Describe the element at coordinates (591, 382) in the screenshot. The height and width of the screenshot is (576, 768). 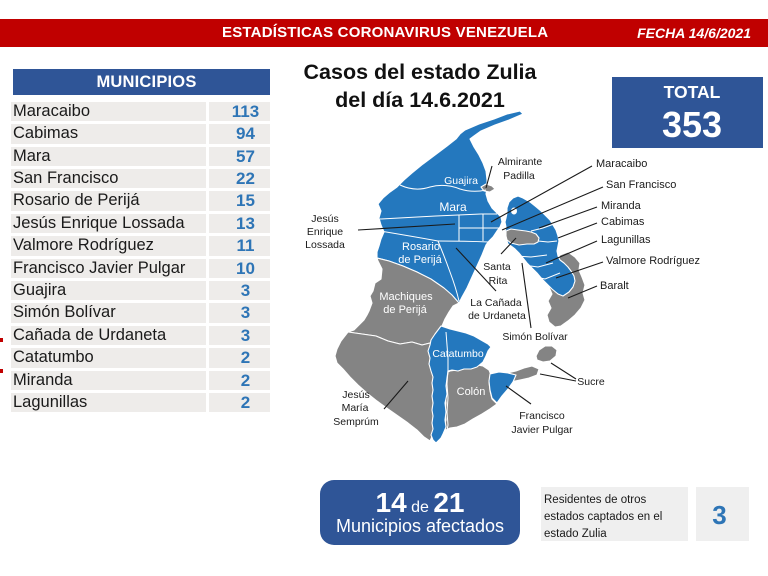
I see `svg-text: Sucre` at that location.